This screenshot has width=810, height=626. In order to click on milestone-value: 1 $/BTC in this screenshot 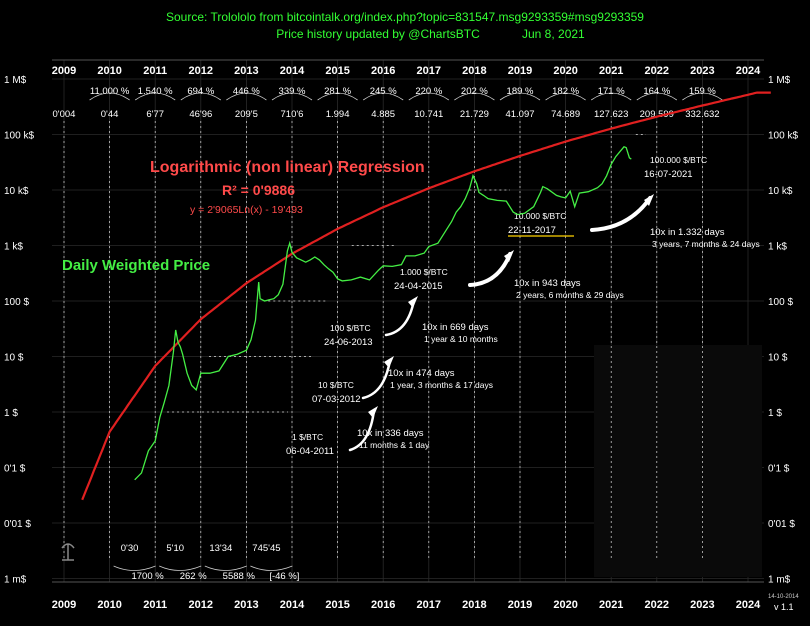, I will do `click(307, 437)`.